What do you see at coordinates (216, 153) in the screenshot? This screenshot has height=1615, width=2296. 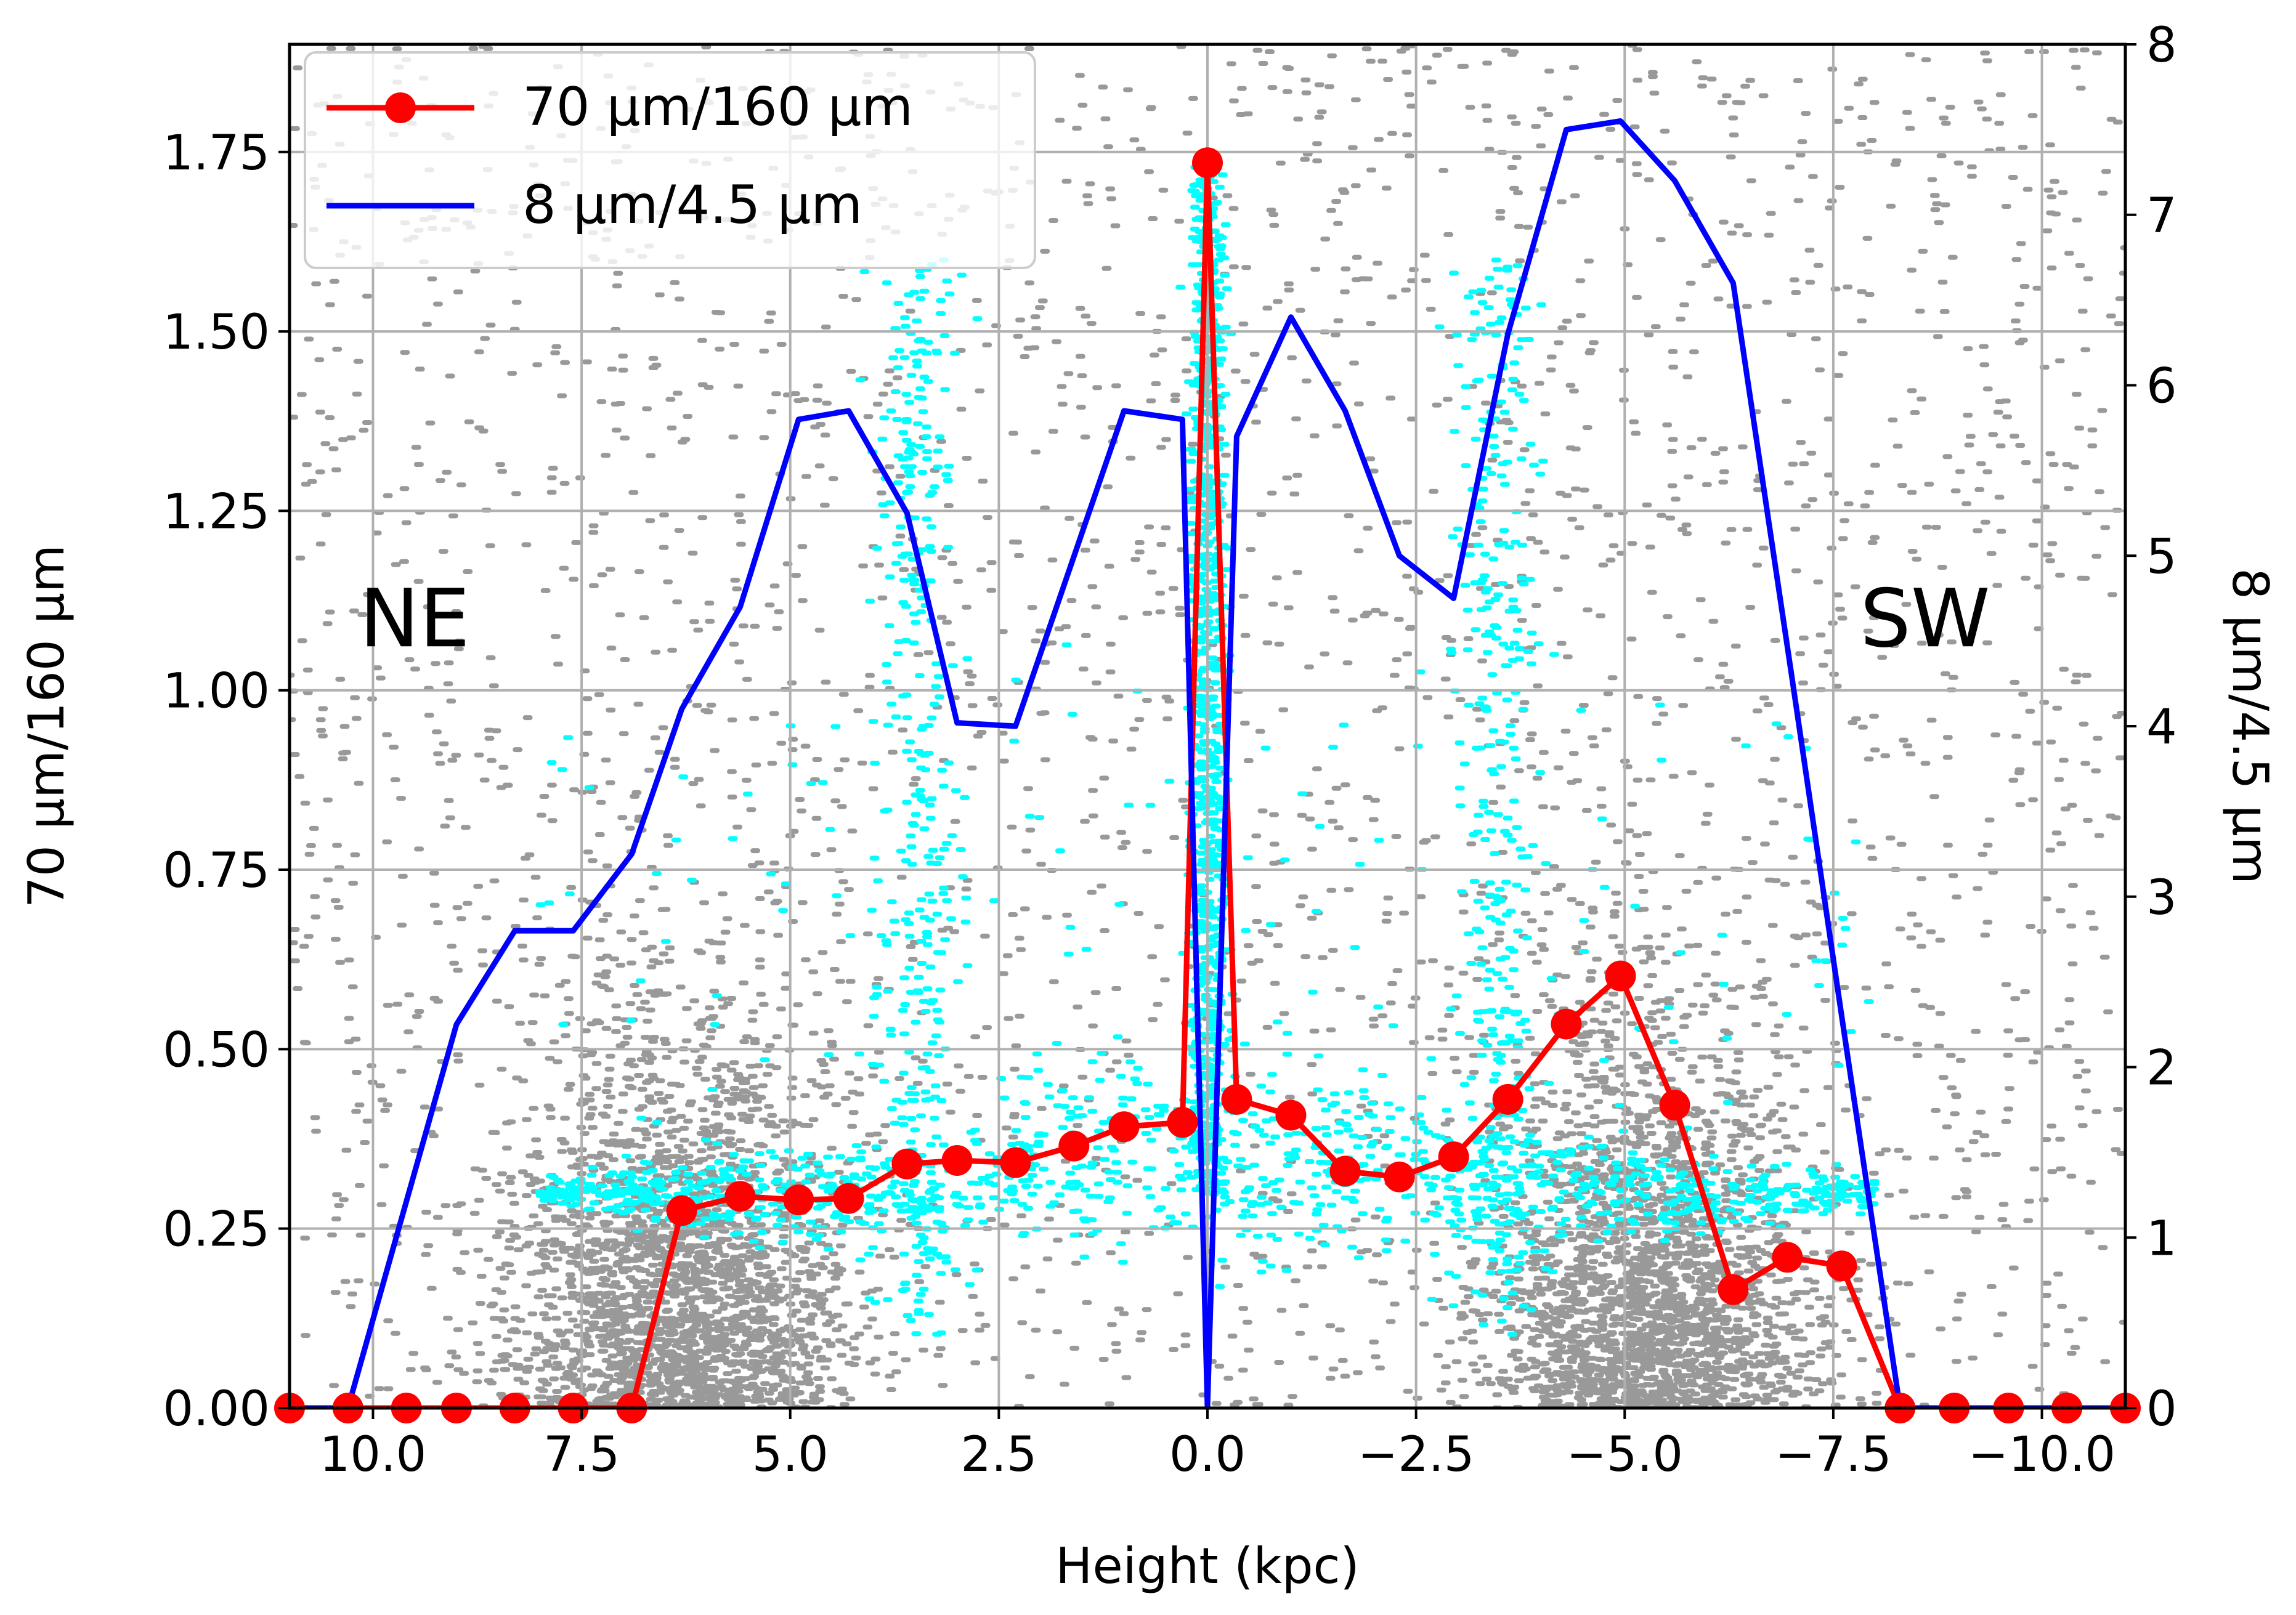 I see `y-tick-label-7: 1.75` at bounding box center [216, 153].